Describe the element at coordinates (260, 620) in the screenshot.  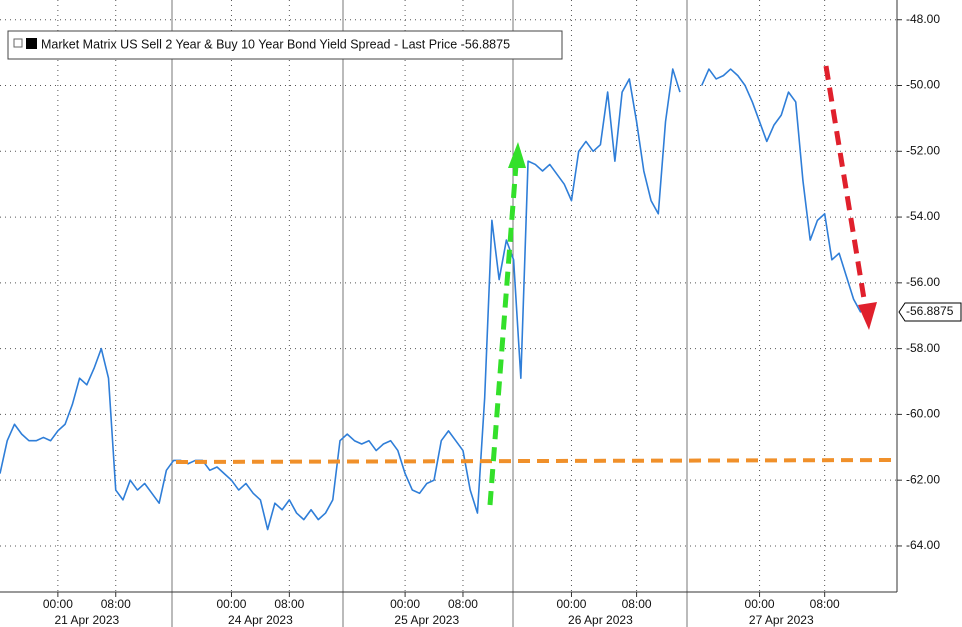
I see `x-date-label: 24 Apr 2023` at that location.